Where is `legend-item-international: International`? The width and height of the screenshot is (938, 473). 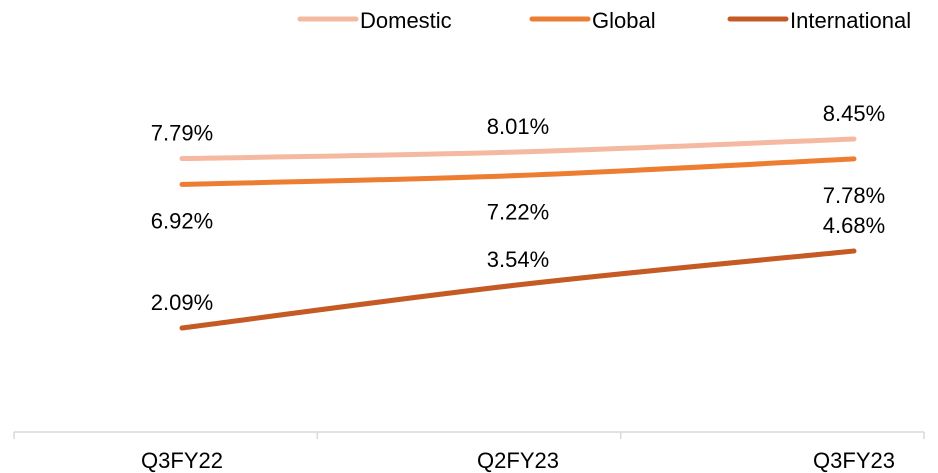 legend-item-international: International is located at coordinates (819, 20).